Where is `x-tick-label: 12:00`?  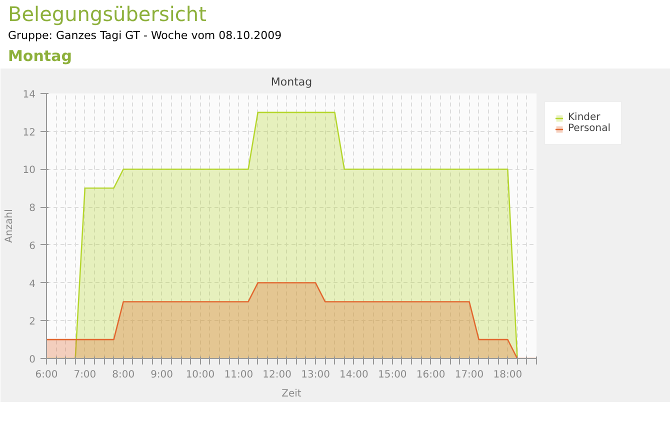
x-tick-label: 12:00 is located at coordinates (277, 375).